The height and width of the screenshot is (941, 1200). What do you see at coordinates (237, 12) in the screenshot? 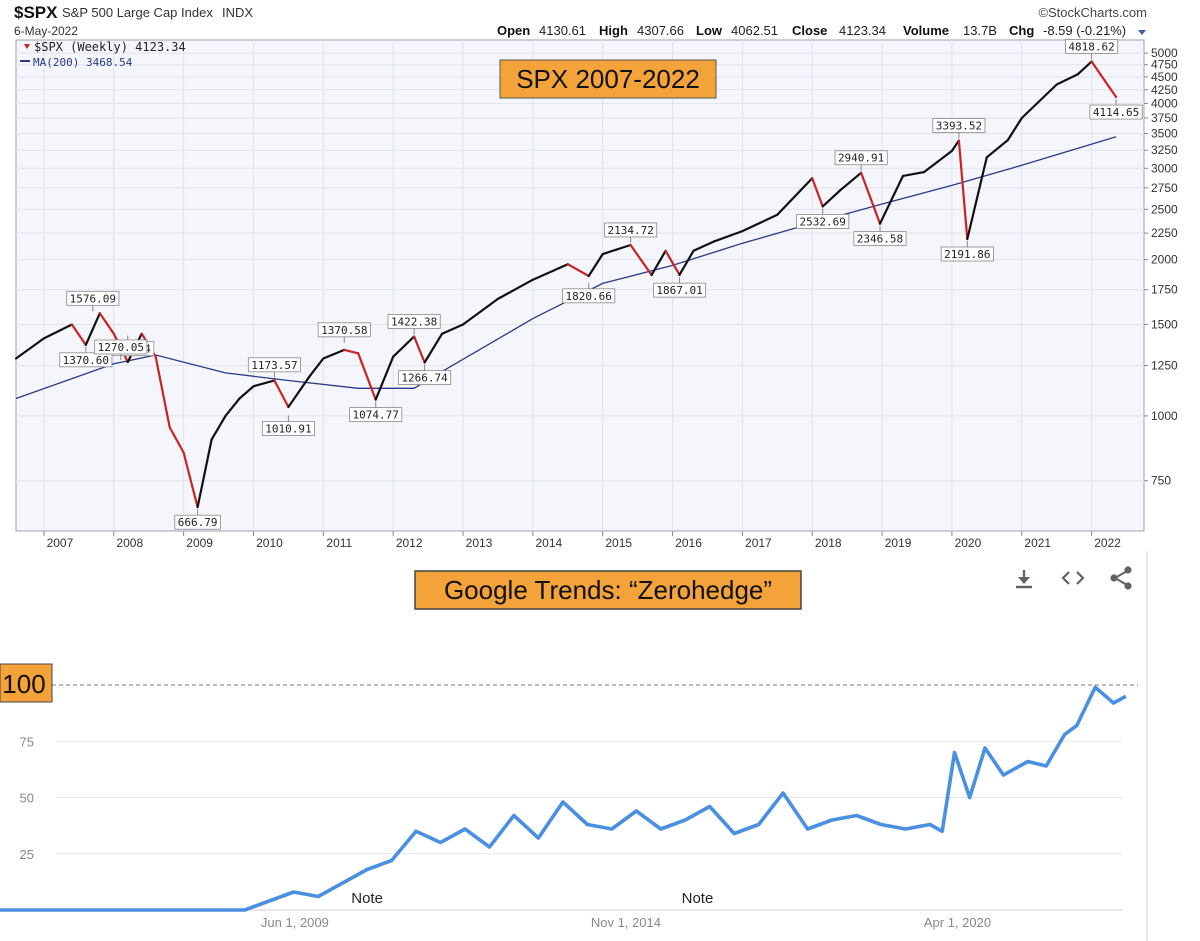
I see `exchange-label: INDX` at bounding box center [237, 12].